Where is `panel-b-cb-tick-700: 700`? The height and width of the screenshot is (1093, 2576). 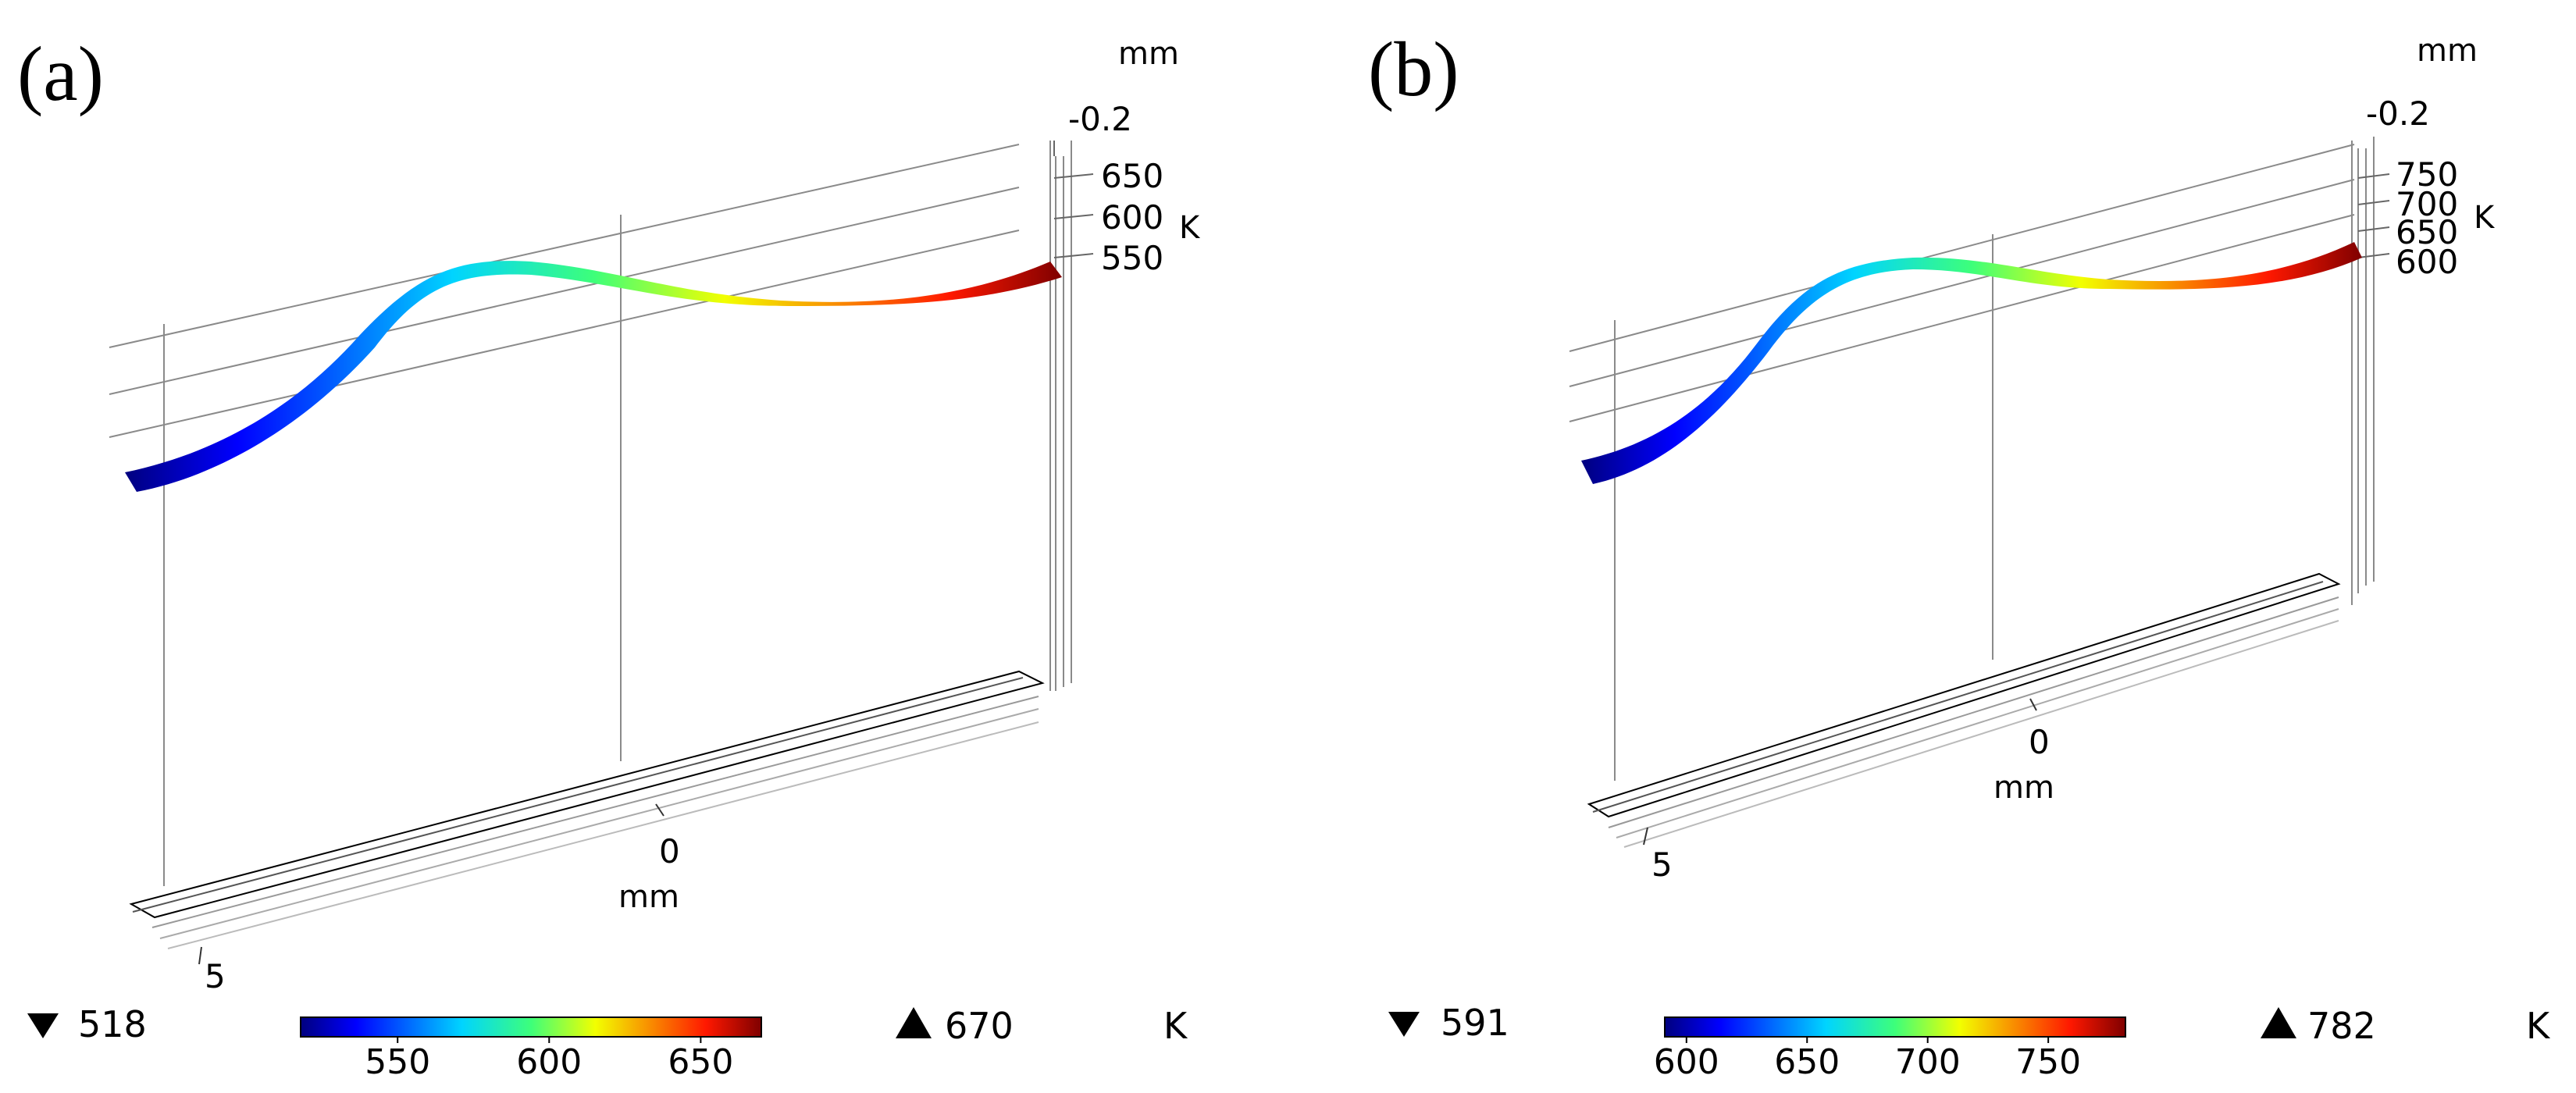
panel-b-cb-tick-700: 700 is located at coordinates (1928, 1062).